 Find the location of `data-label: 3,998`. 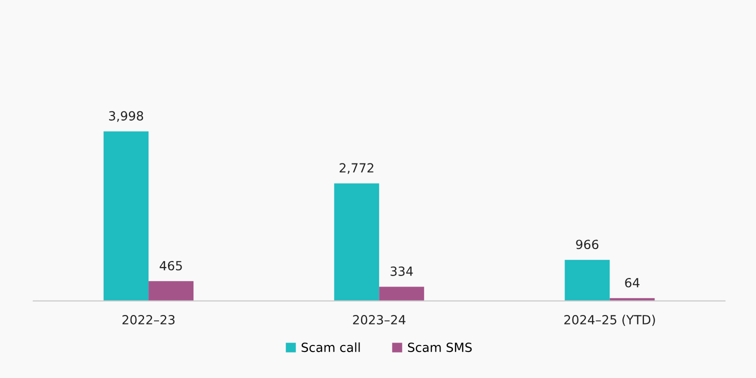

data-label: 3,998 is located at coordinates (126, 116).